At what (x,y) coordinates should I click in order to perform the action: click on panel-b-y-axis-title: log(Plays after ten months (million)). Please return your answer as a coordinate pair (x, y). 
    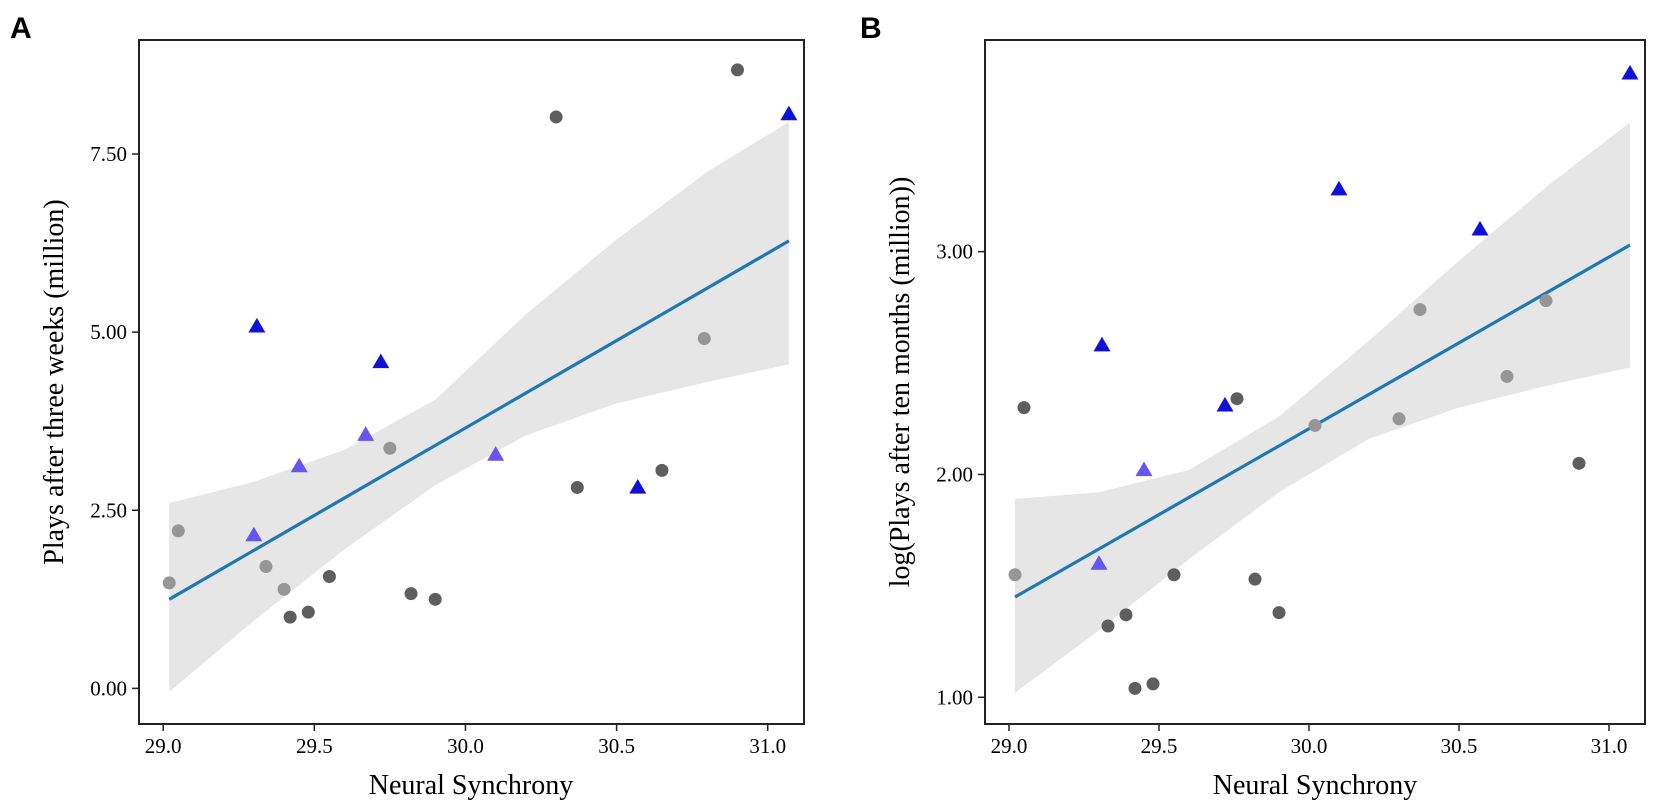
    Looking at the image, I should click on (900, 382).